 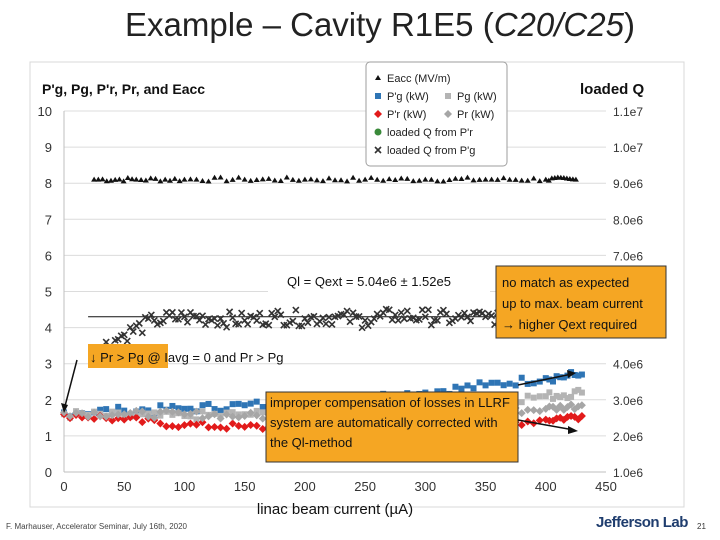 What do you see at coordinates (48, 255) in the screenshot?
I see `y-tick-left: 6` at bounding box center [48, 255].